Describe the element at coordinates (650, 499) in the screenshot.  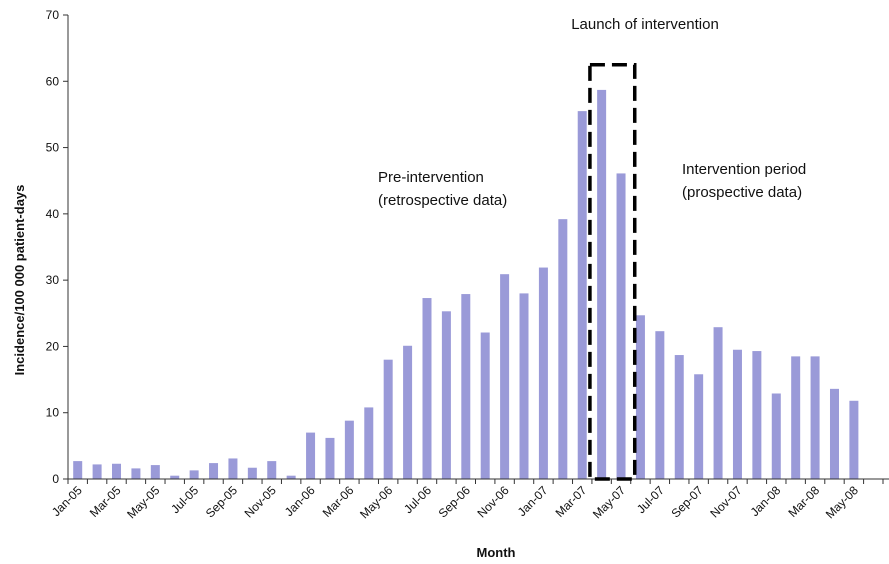
I see `x-tick-label: Jul-07` at that location.